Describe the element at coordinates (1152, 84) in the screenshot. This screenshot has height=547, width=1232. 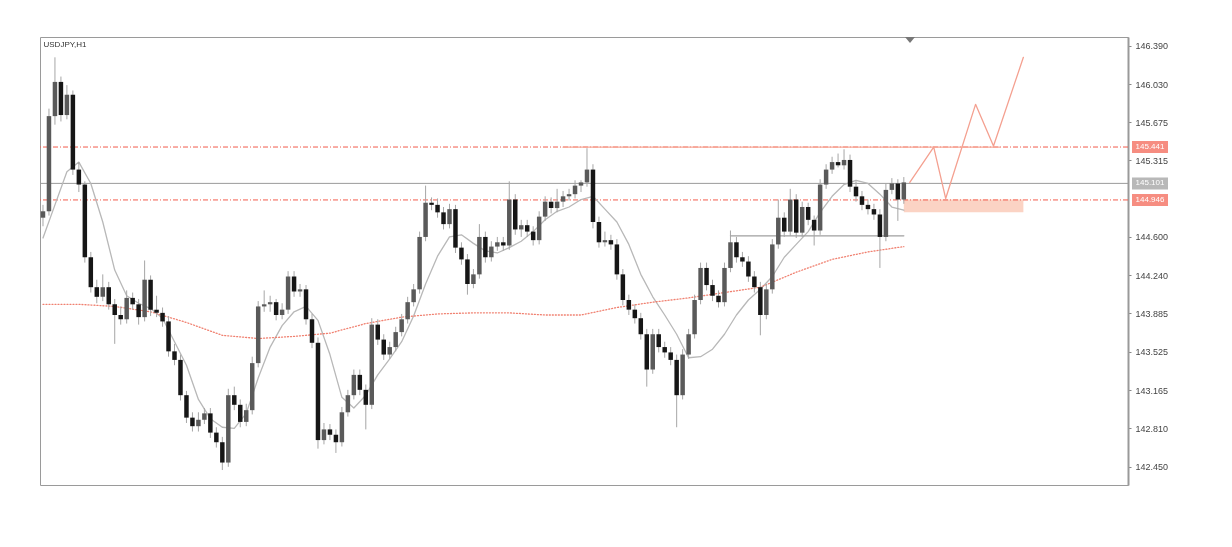
I see `y-tick-label: 146.030` at that location.